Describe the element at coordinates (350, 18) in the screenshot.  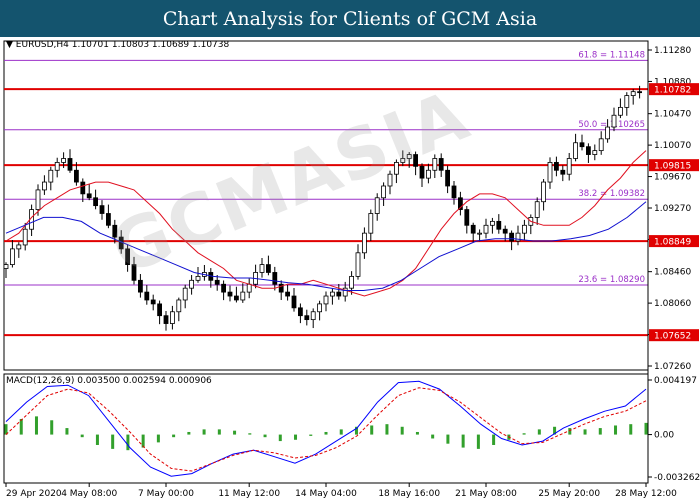
I see `page-title: Chart Analysis for Clients of GCM Asia` at that location.